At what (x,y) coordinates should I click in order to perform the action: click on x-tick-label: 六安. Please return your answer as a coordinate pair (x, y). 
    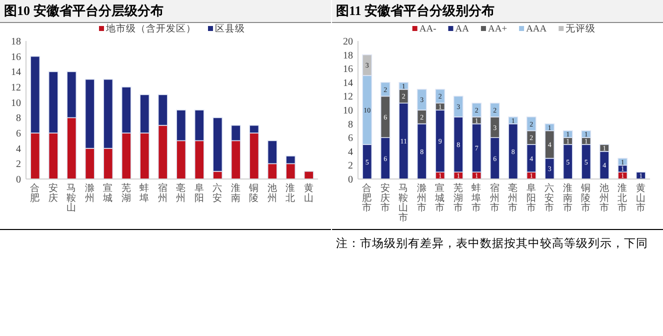
    Looking at the image, I should click on (217, 193).